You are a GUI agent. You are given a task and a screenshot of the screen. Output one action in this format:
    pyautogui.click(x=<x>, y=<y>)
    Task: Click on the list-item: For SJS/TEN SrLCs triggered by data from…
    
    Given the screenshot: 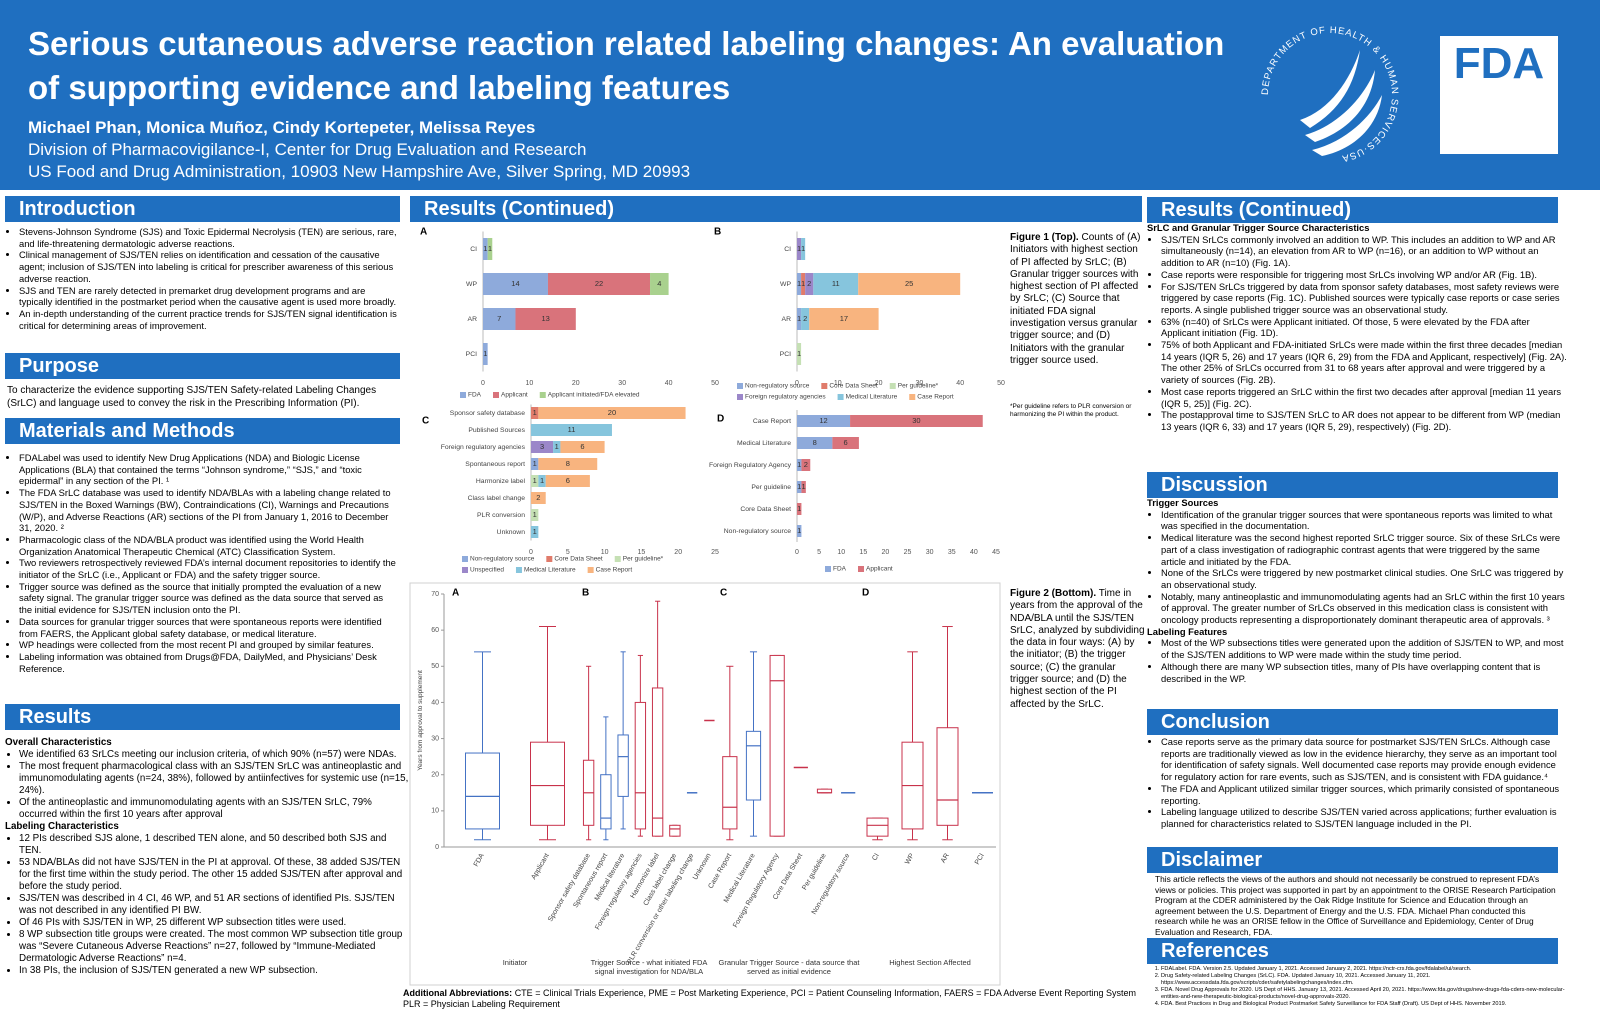 What is the action you would take?
    pyautogui.click(x=1364, y=298)
    